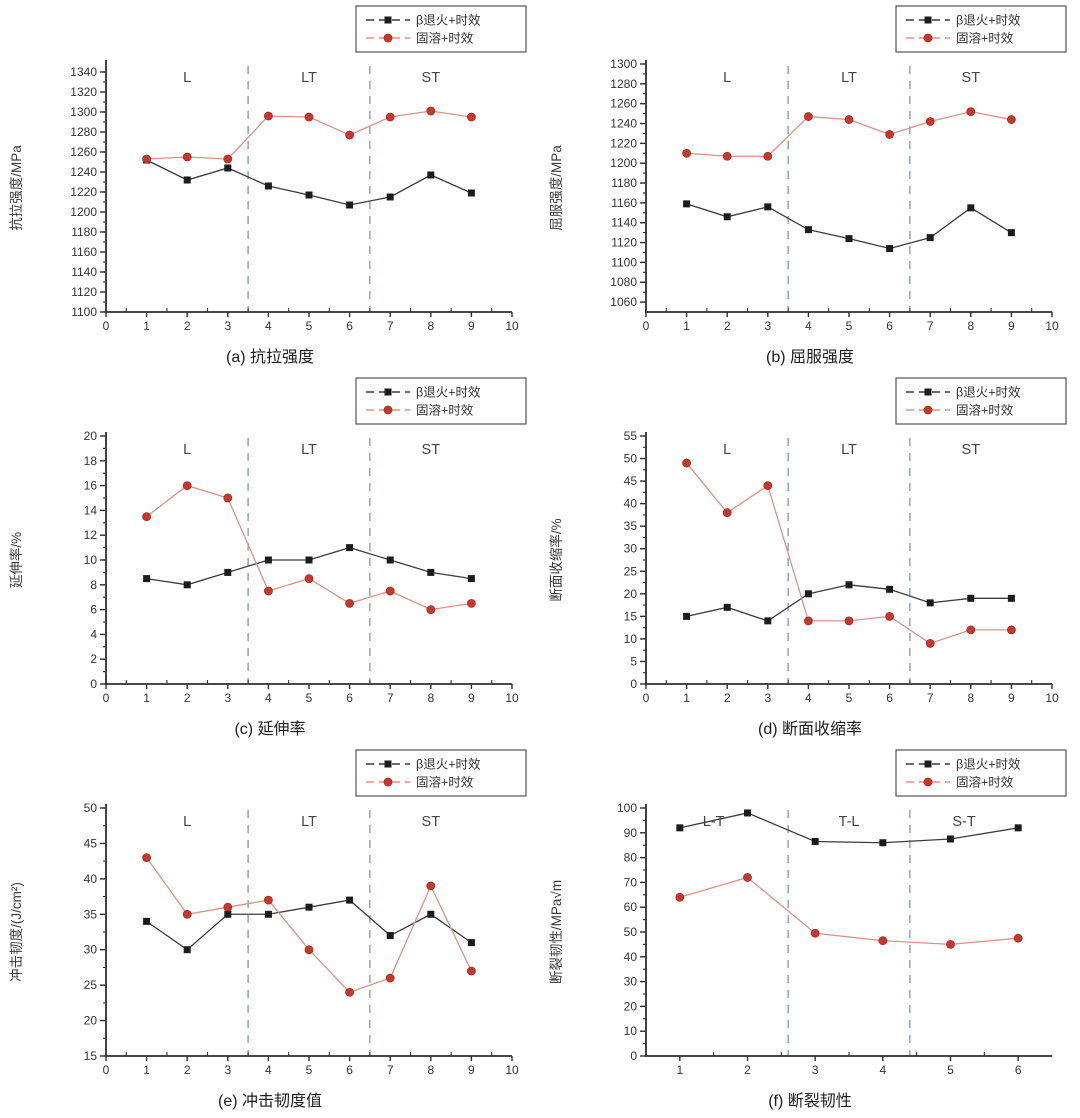 The width and height of the screenshot is (1080, 1118). I want to click on svg-text: 40, so click(91, 879).